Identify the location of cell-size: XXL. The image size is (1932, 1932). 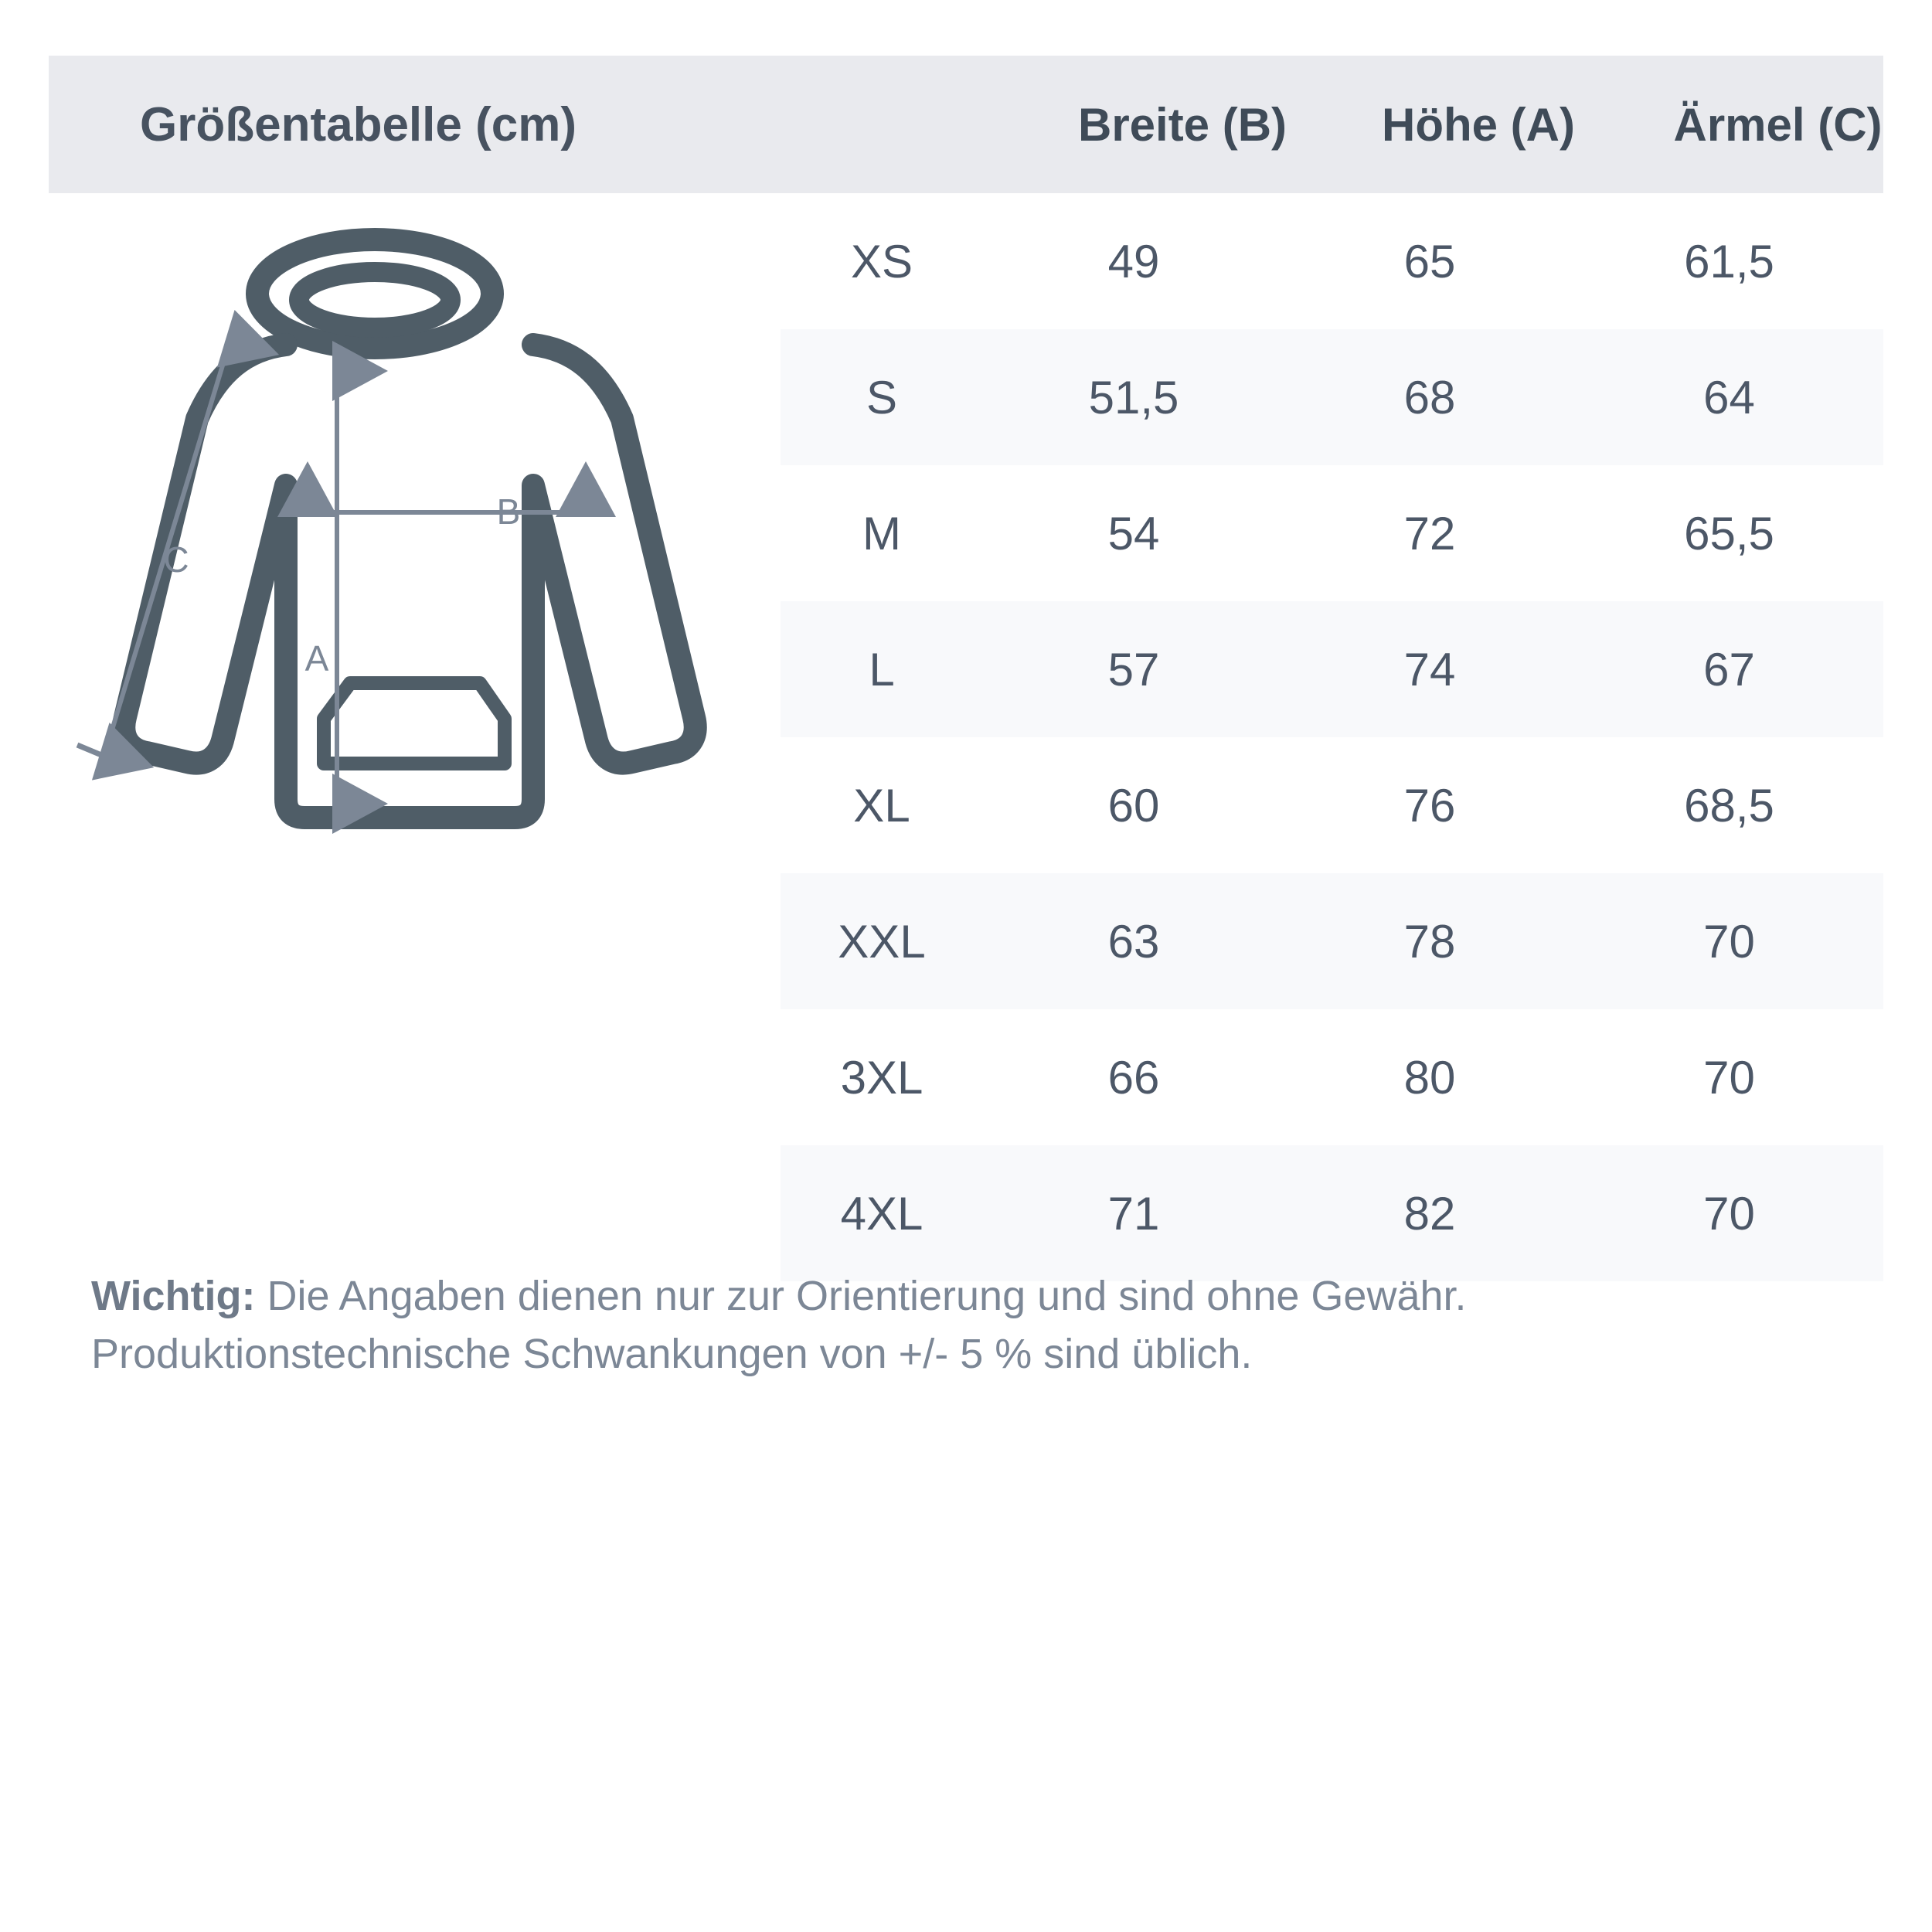
(882, 942).